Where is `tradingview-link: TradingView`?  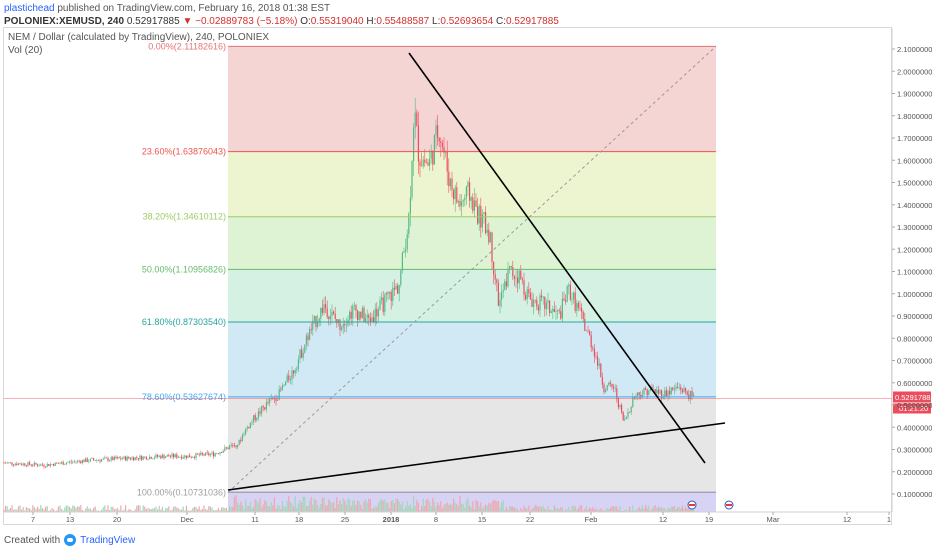 tradingview-link: TradingView is located at coordinates (108, 540).